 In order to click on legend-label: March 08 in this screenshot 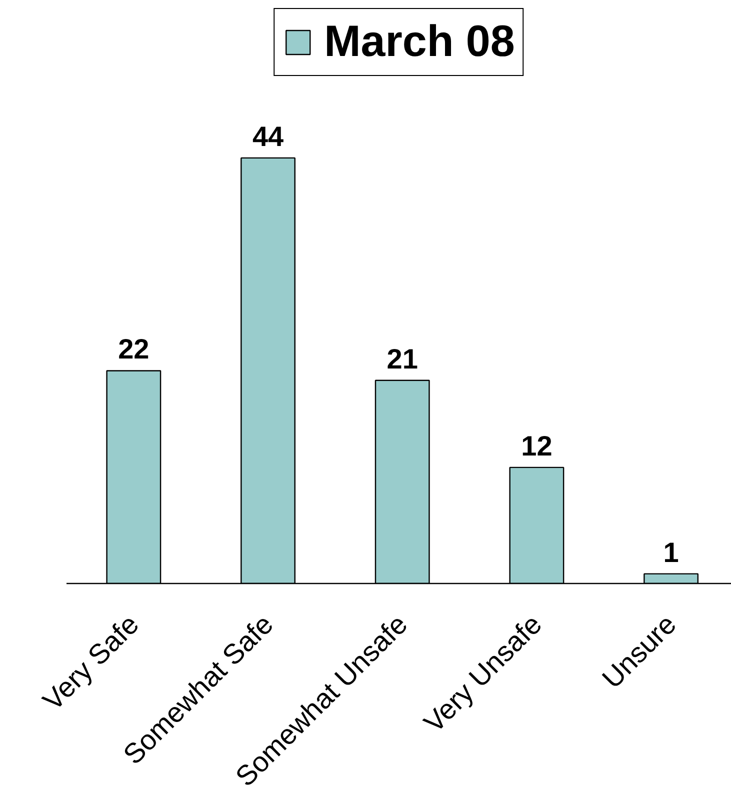, I will do `click(419, 42)`.